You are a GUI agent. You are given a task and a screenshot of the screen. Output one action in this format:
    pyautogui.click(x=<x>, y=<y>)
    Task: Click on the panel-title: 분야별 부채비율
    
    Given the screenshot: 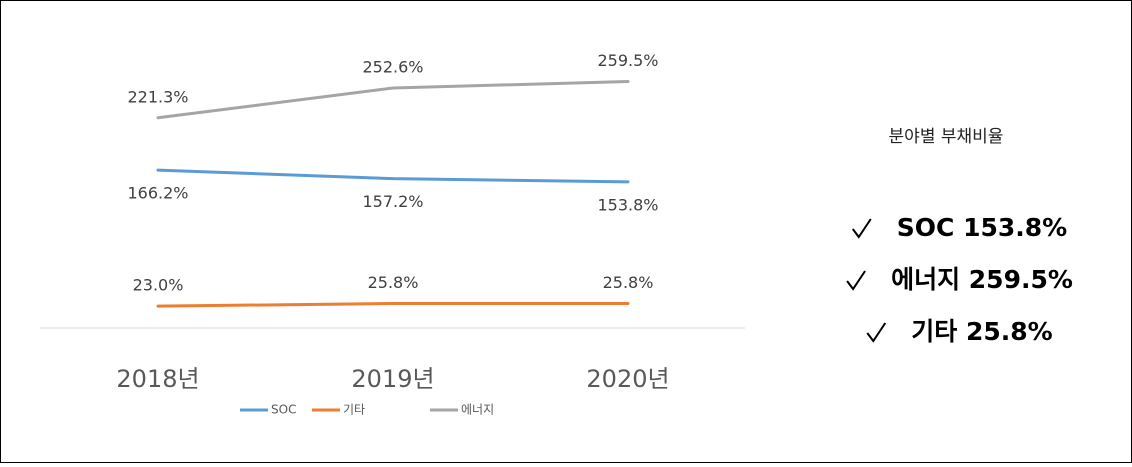 What is the action you would take?
    pyautogui.click(x=946, y=137)
    